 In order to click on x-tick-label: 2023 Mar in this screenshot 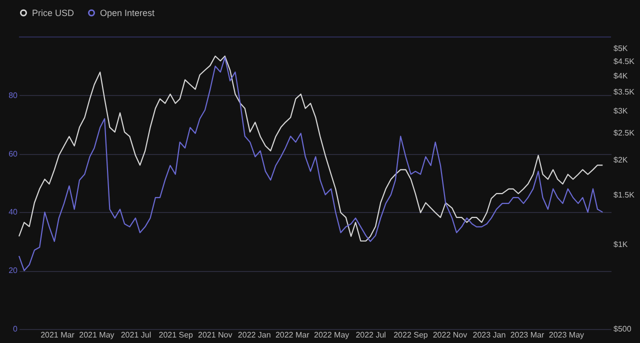, I will do `click(527, 335)`.